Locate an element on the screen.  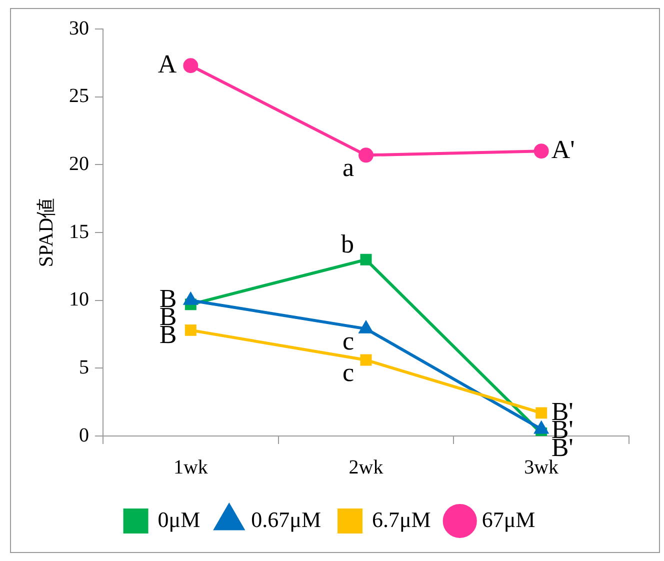
y-tick-label: 30 is located at coordinates (79, 28).